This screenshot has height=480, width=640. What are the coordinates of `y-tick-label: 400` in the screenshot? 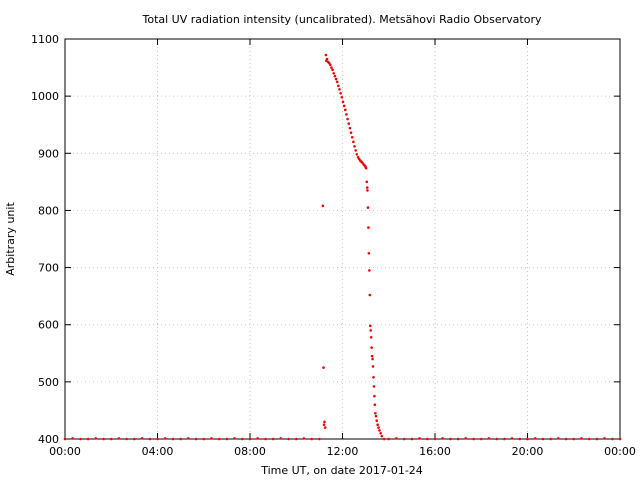 It's located at (48, 439).